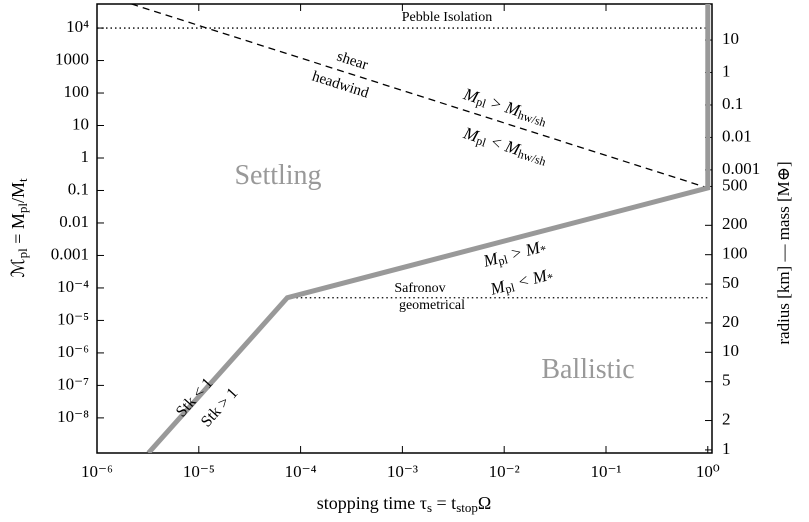  I want to click on y3-tick-label: 1, so click(726, 448).